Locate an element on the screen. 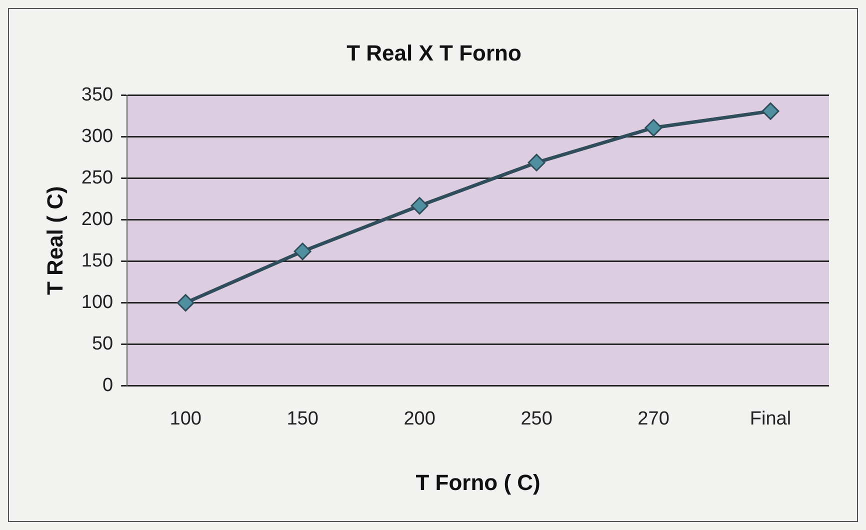  x-tick-label: 250 is located at coordinates (536, 419).